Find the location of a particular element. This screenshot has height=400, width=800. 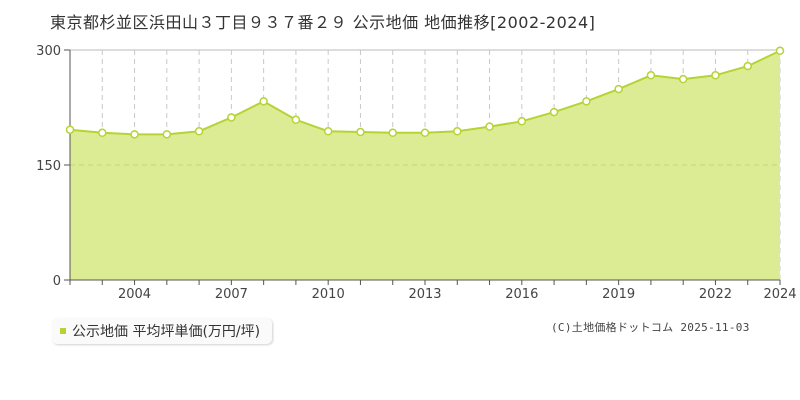

svg-text: 2004 is located at coordinates (134, 294).